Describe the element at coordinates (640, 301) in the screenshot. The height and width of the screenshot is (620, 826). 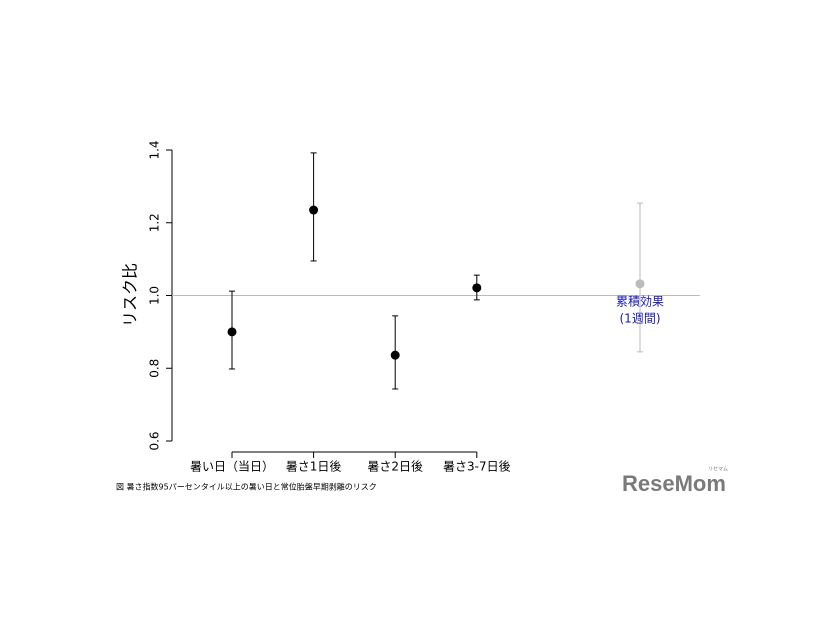
I see `annotation: 累積効果` at that location.